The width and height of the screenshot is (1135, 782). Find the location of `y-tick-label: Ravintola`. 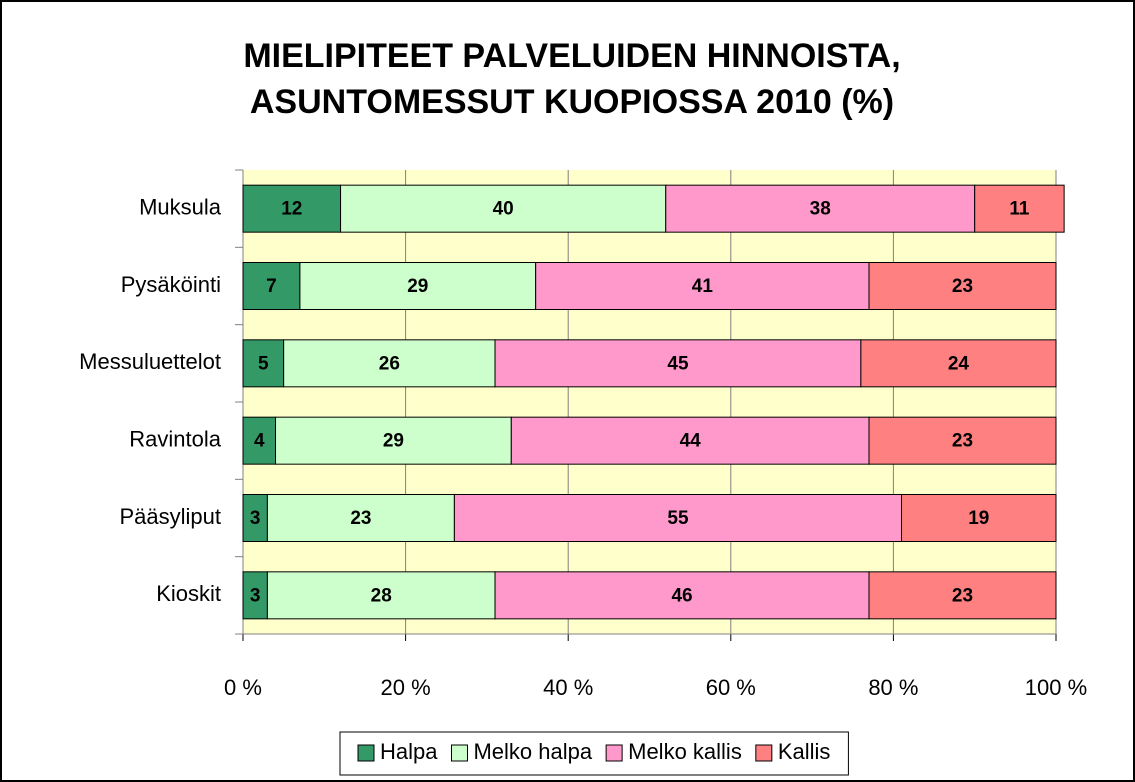

y-tick-label: Ravintola is located at coordinates (175, 438).